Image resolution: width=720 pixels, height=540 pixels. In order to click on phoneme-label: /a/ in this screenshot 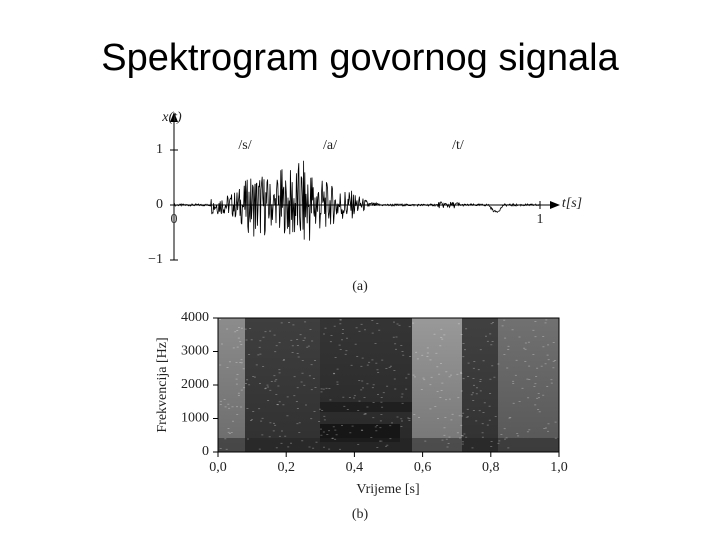, I will do `click(330, 145)`.